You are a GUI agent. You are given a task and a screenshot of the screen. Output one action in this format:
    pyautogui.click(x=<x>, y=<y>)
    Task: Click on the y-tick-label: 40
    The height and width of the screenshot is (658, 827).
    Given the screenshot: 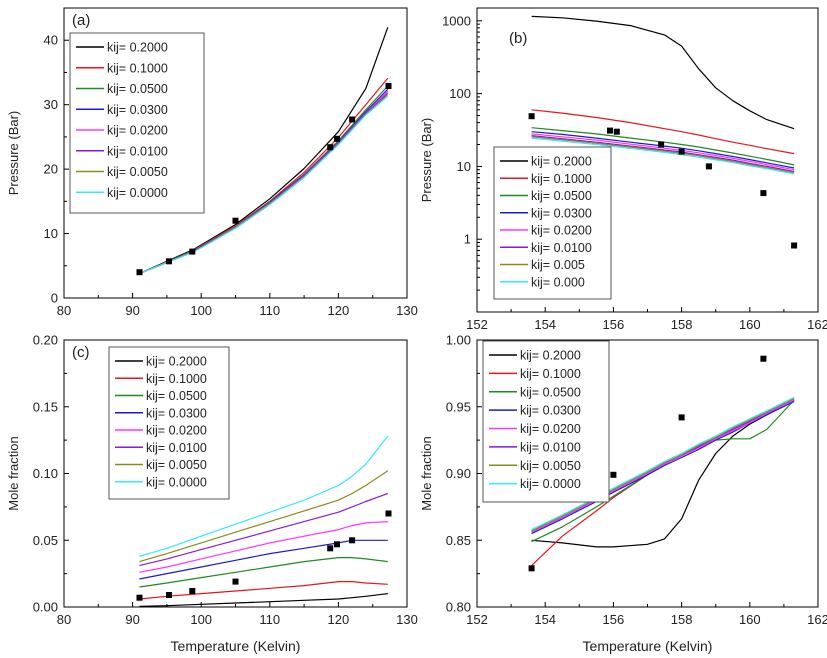 What is the action you would take?
    pyautogui.click(x=51, y=40)
    